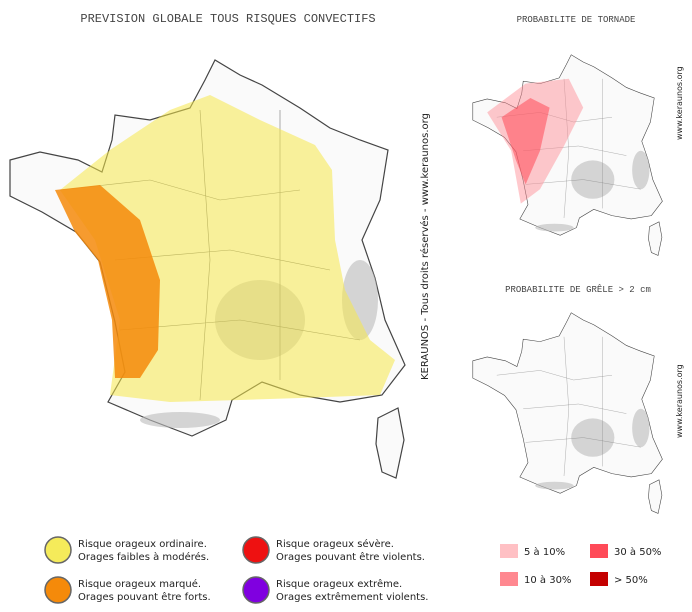  I want to click on tornado-credit: www.keraunos.org, so click(679, 103).